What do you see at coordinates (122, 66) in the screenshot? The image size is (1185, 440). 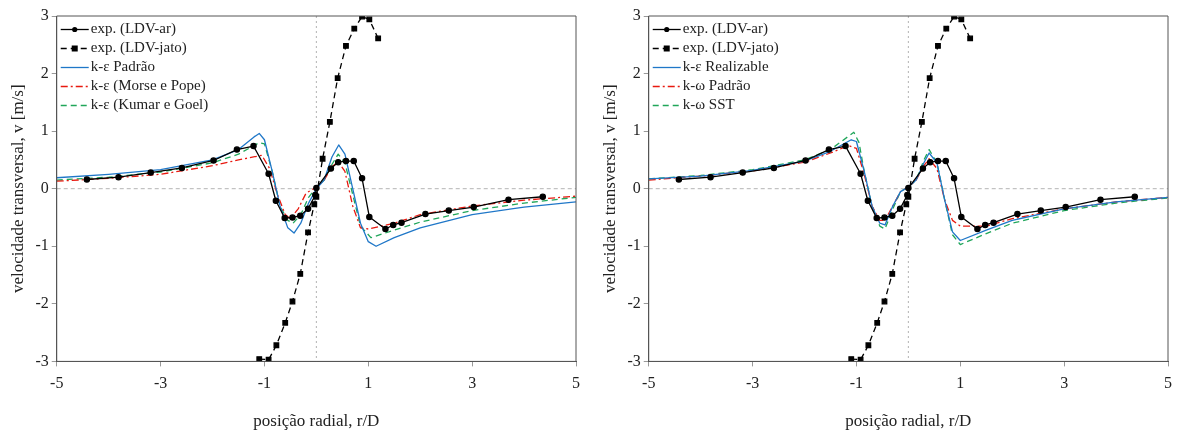 I see `legend-label: k-ε Padrão` at bounding box center [122, 66].